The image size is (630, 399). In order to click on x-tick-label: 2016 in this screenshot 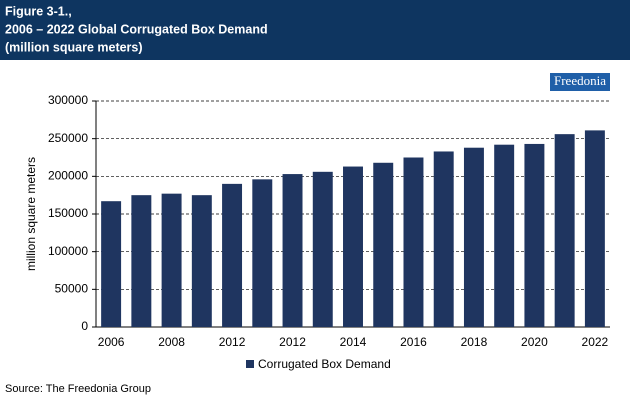, I will do `click(413, 342)`.